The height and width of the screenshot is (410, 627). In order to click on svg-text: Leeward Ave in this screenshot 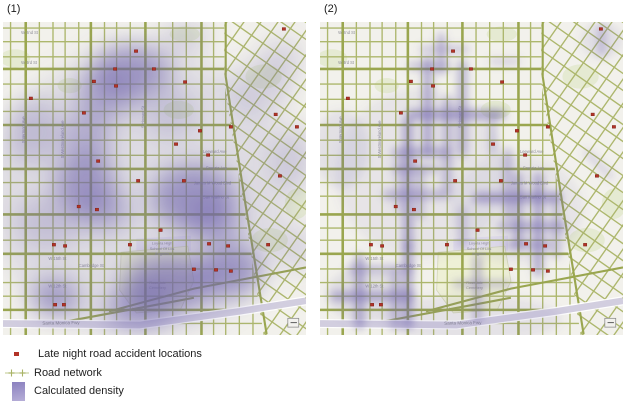, I will do `click(532, 151)`.